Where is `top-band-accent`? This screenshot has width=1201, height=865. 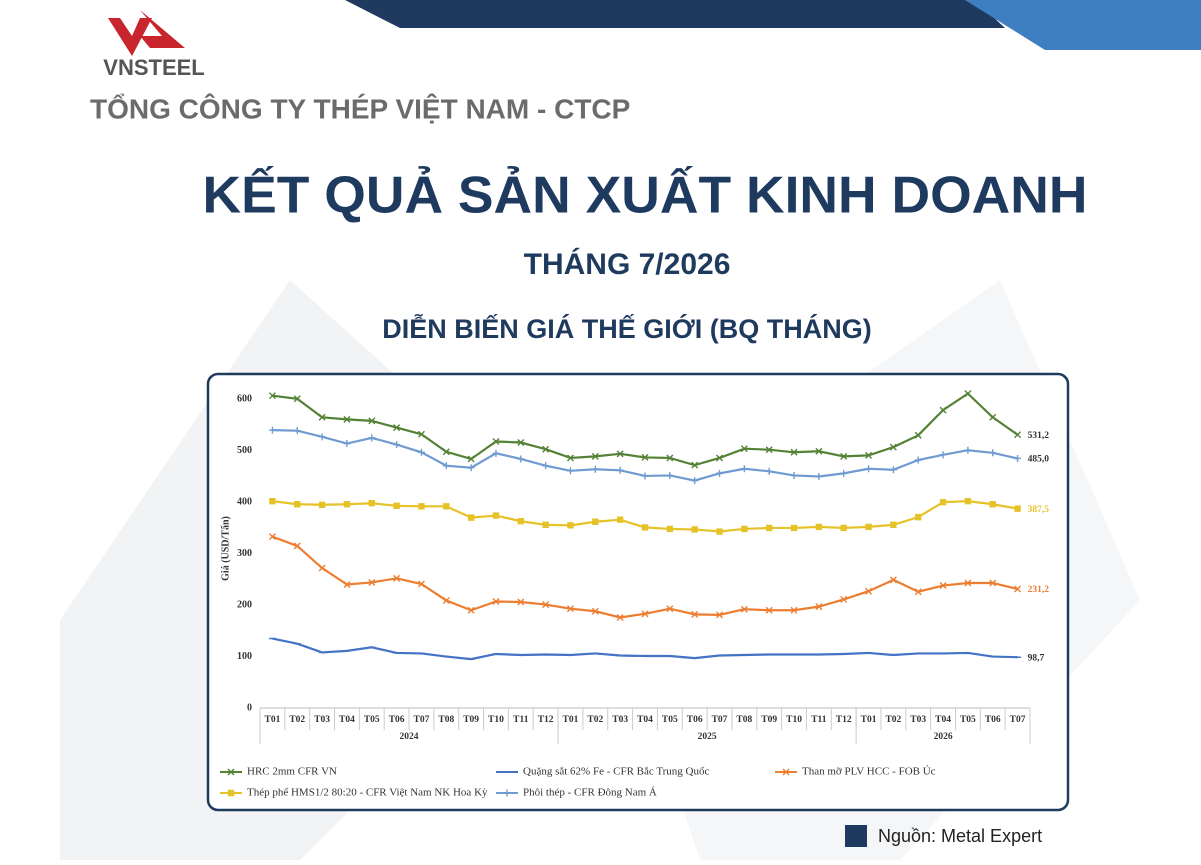 top-band-accent is located at coordinates (1083, 25).